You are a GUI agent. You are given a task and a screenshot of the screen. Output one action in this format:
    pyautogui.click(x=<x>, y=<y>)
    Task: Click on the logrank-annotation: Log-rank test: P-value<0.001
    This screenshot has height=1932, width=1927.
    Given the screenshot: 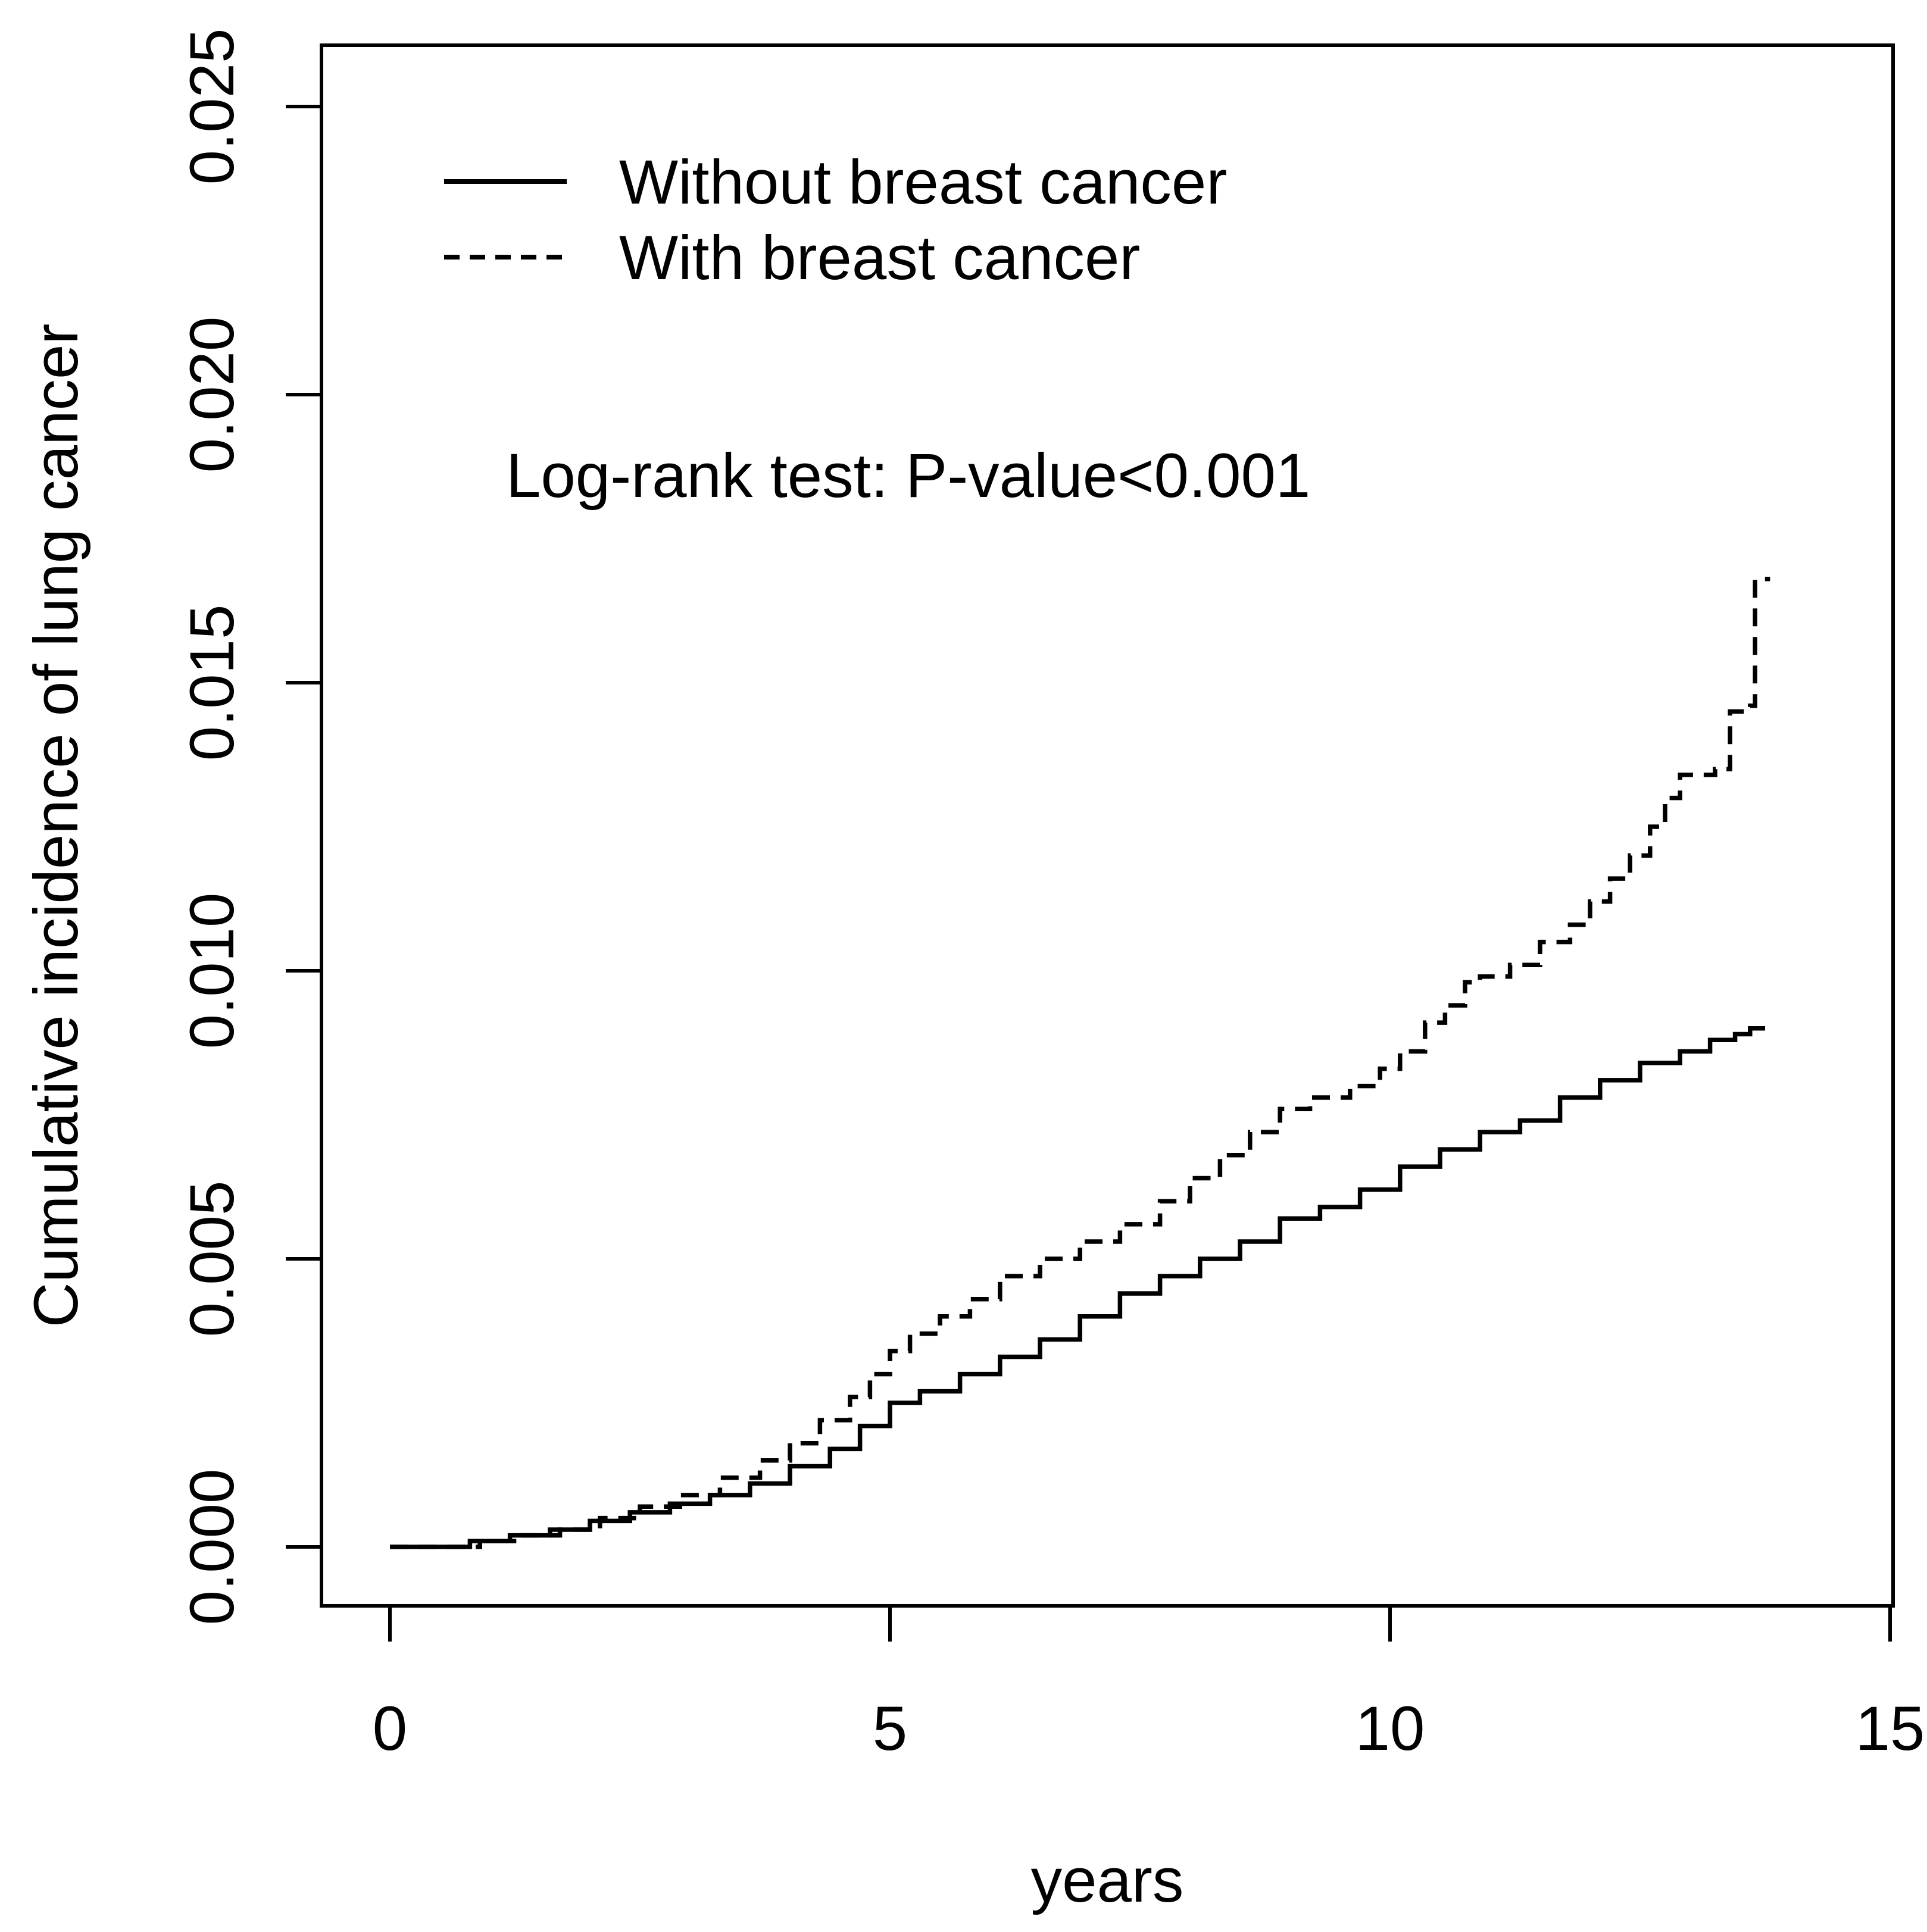 What is the action you would take?
    pyautogui.click(x=908, y=476)
    